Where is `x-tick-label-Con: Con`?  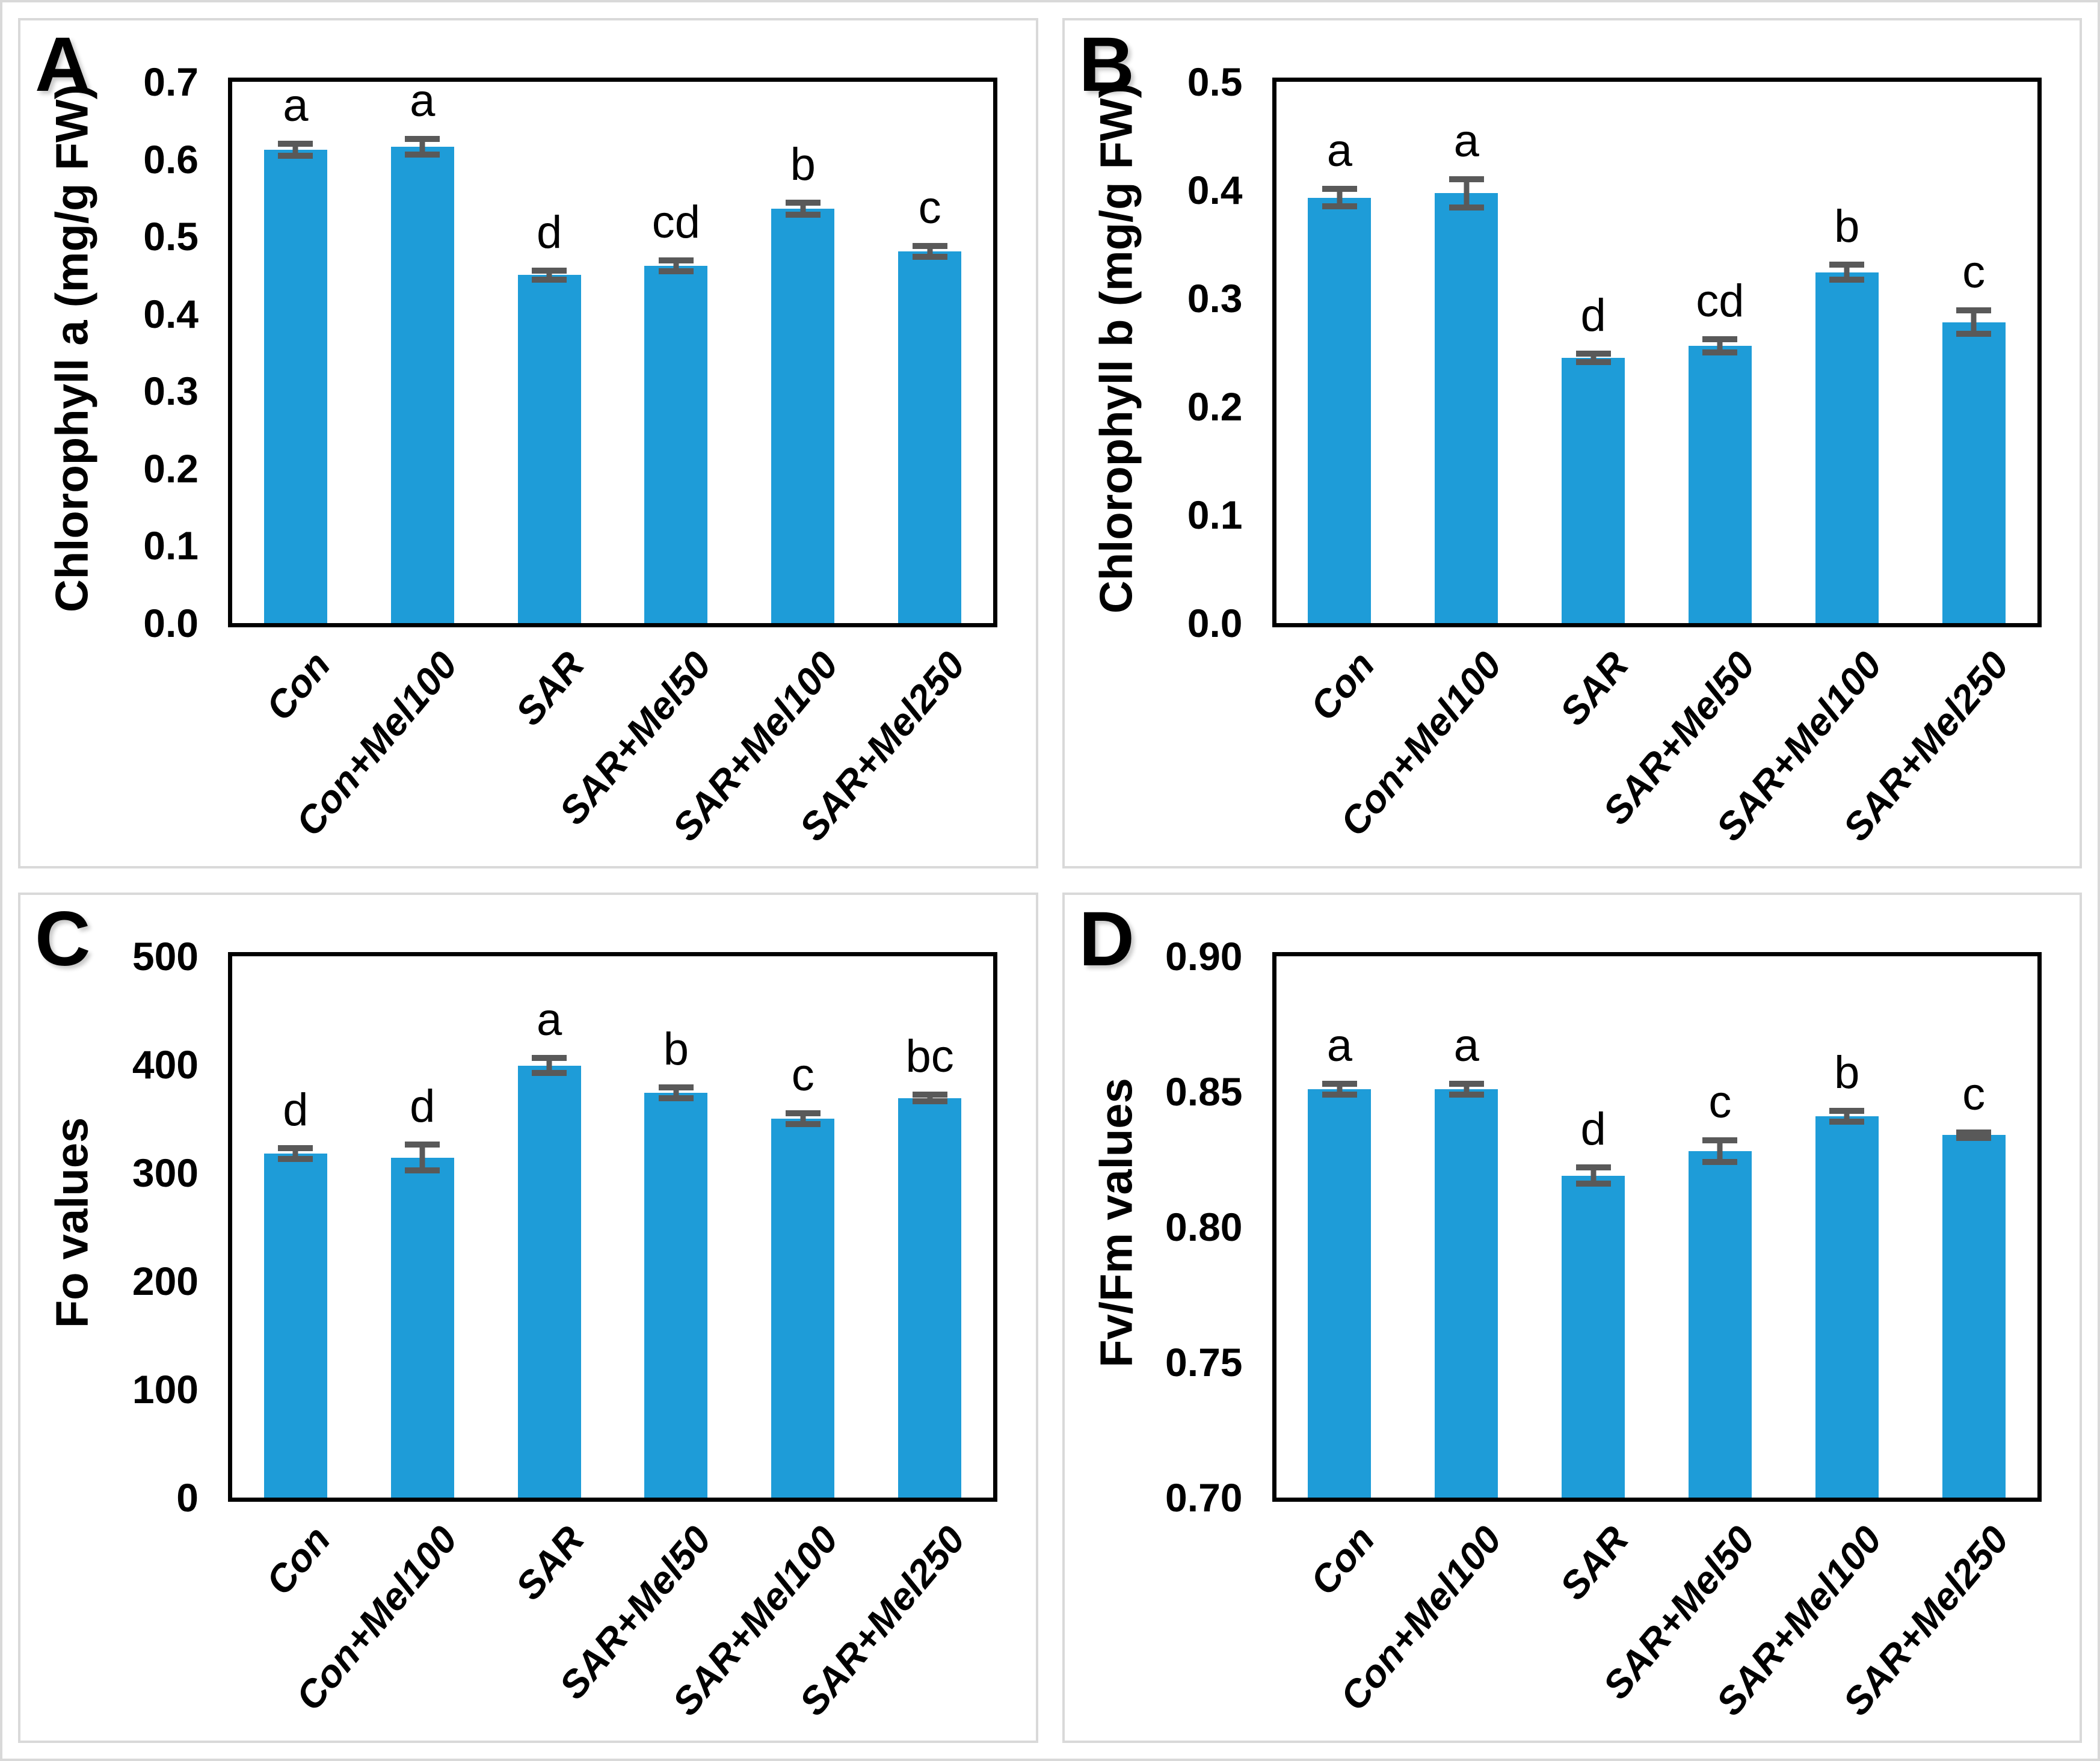 x-tick-label-Con: Con is located at coordinates (298, 1560).